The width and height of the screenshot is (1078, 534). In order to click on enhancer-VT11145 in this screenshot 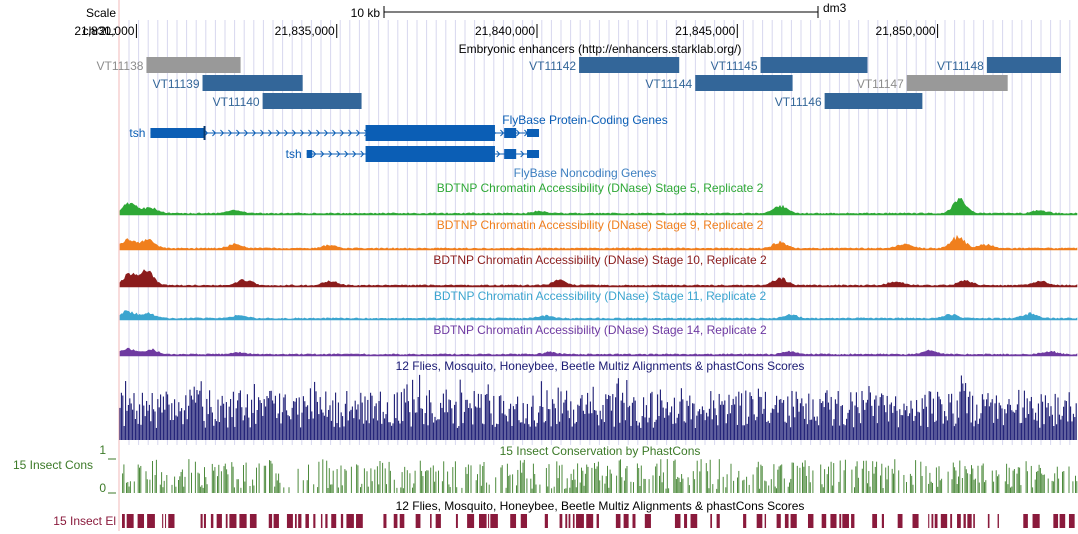, I will do `click(814, 65)`.